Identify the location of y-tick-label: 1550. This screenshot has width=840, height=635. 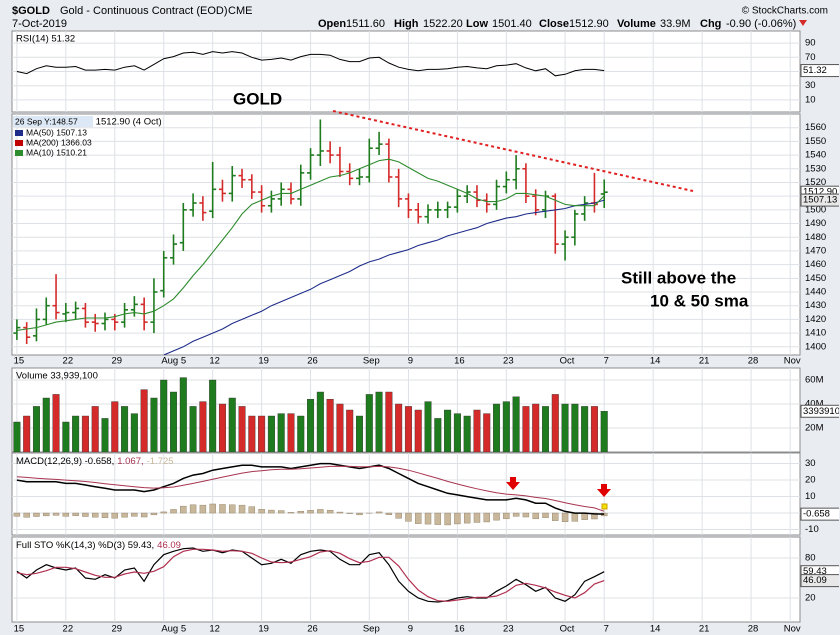
(815, 141).